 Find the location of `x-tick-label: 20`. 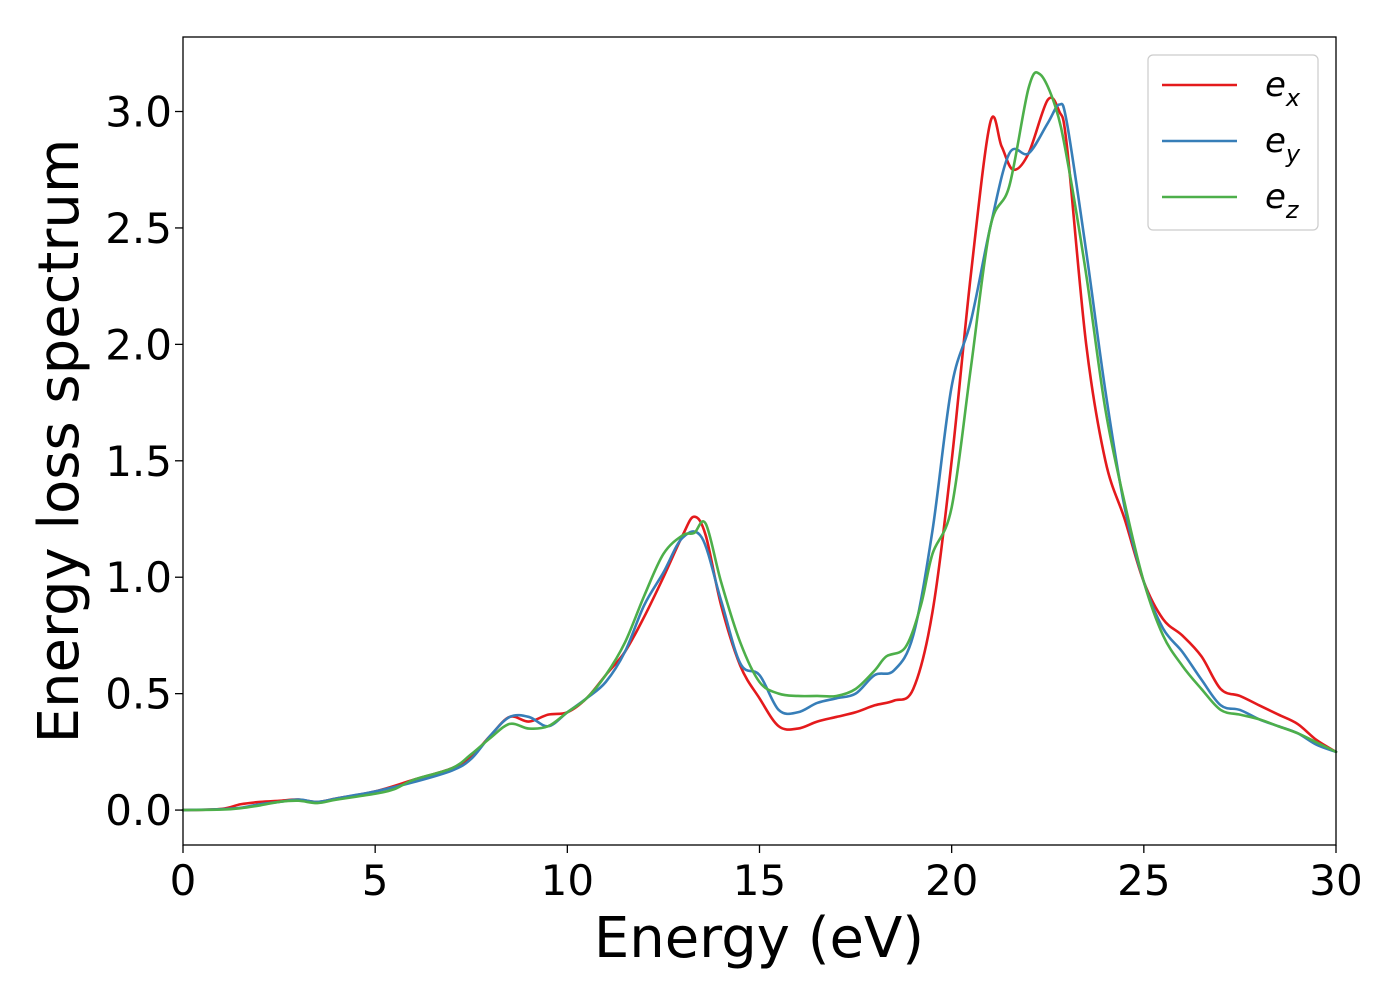

x-tick-label: 20 is located at coordinates (951, 880).